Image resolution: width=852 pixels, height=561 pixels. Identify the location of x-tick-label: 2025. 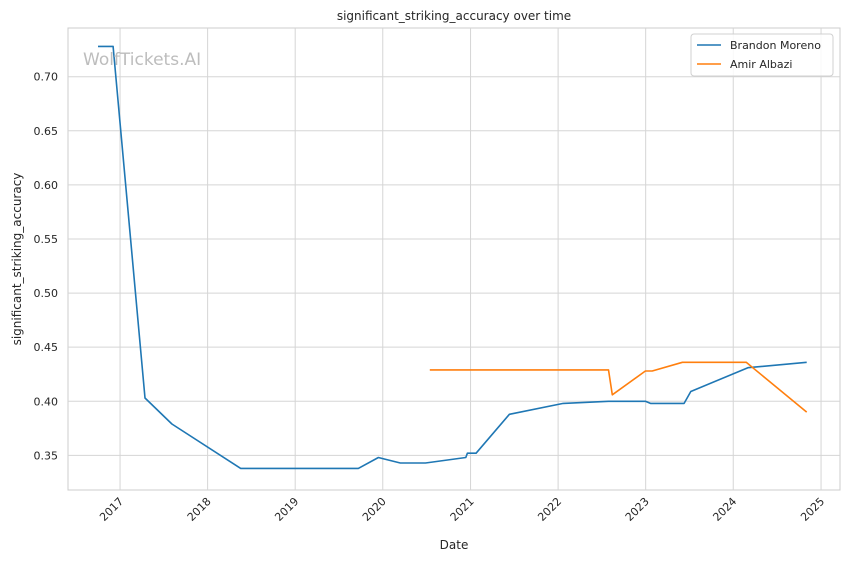
(812, 509).